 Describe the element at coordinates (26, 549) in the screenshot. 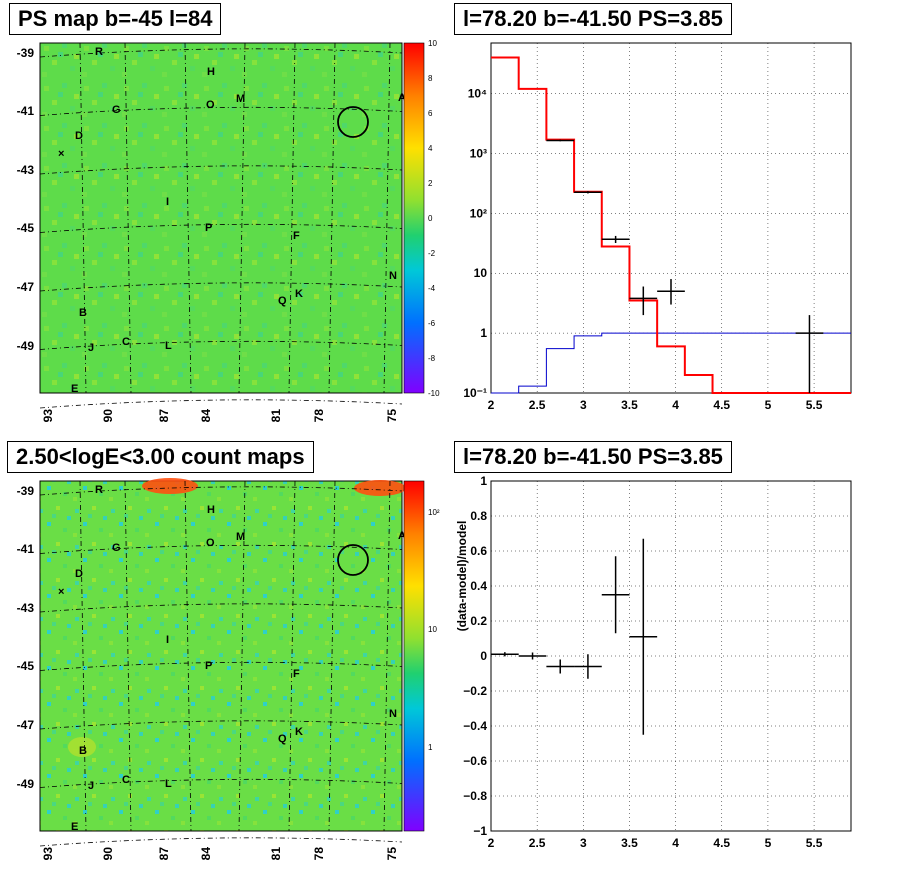

I see `count-lat-tick: -41` at that location.